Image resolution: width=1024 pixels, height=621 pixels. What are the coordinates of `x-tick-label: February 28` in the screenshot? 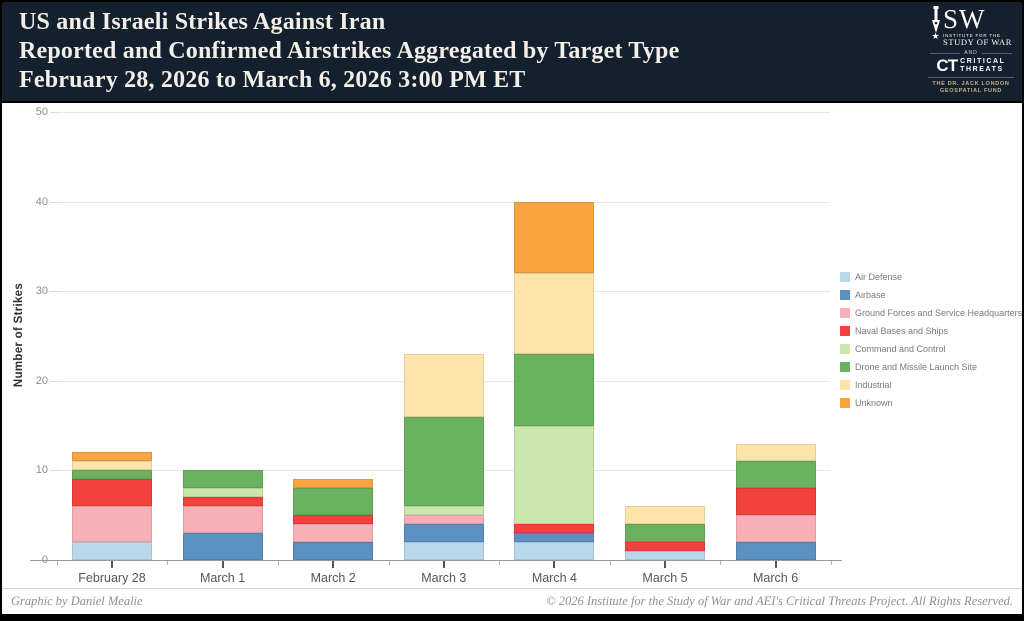 It's located at (112, 578).